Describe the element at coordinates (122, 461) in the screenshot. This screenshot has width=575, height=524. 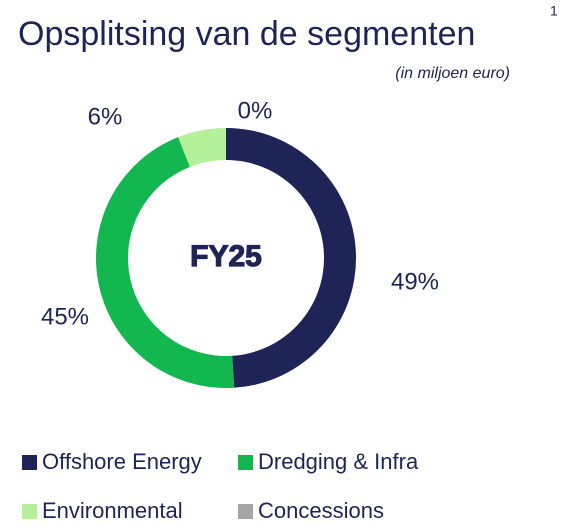
I see `legend-label: Offshore Energy` at that location.